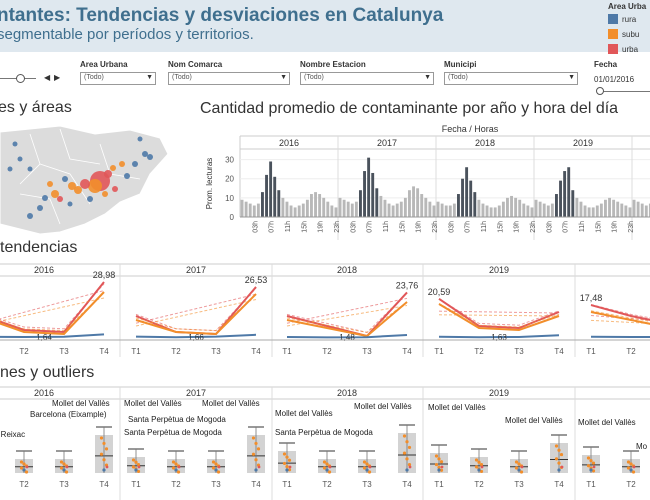  Describe the element at coordinates (289, 143) in the screenshot. I see `bar-year-label: 2016` at that location.